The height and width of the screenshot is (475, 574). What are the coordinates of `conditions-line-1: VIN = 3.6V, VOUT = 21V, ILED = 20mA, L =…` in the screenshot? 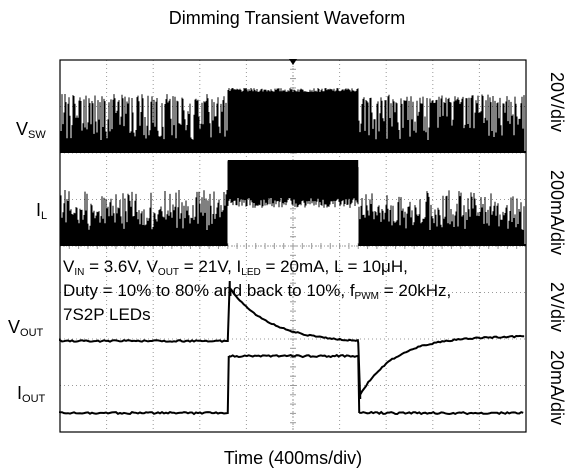 It's located at (298, 269).